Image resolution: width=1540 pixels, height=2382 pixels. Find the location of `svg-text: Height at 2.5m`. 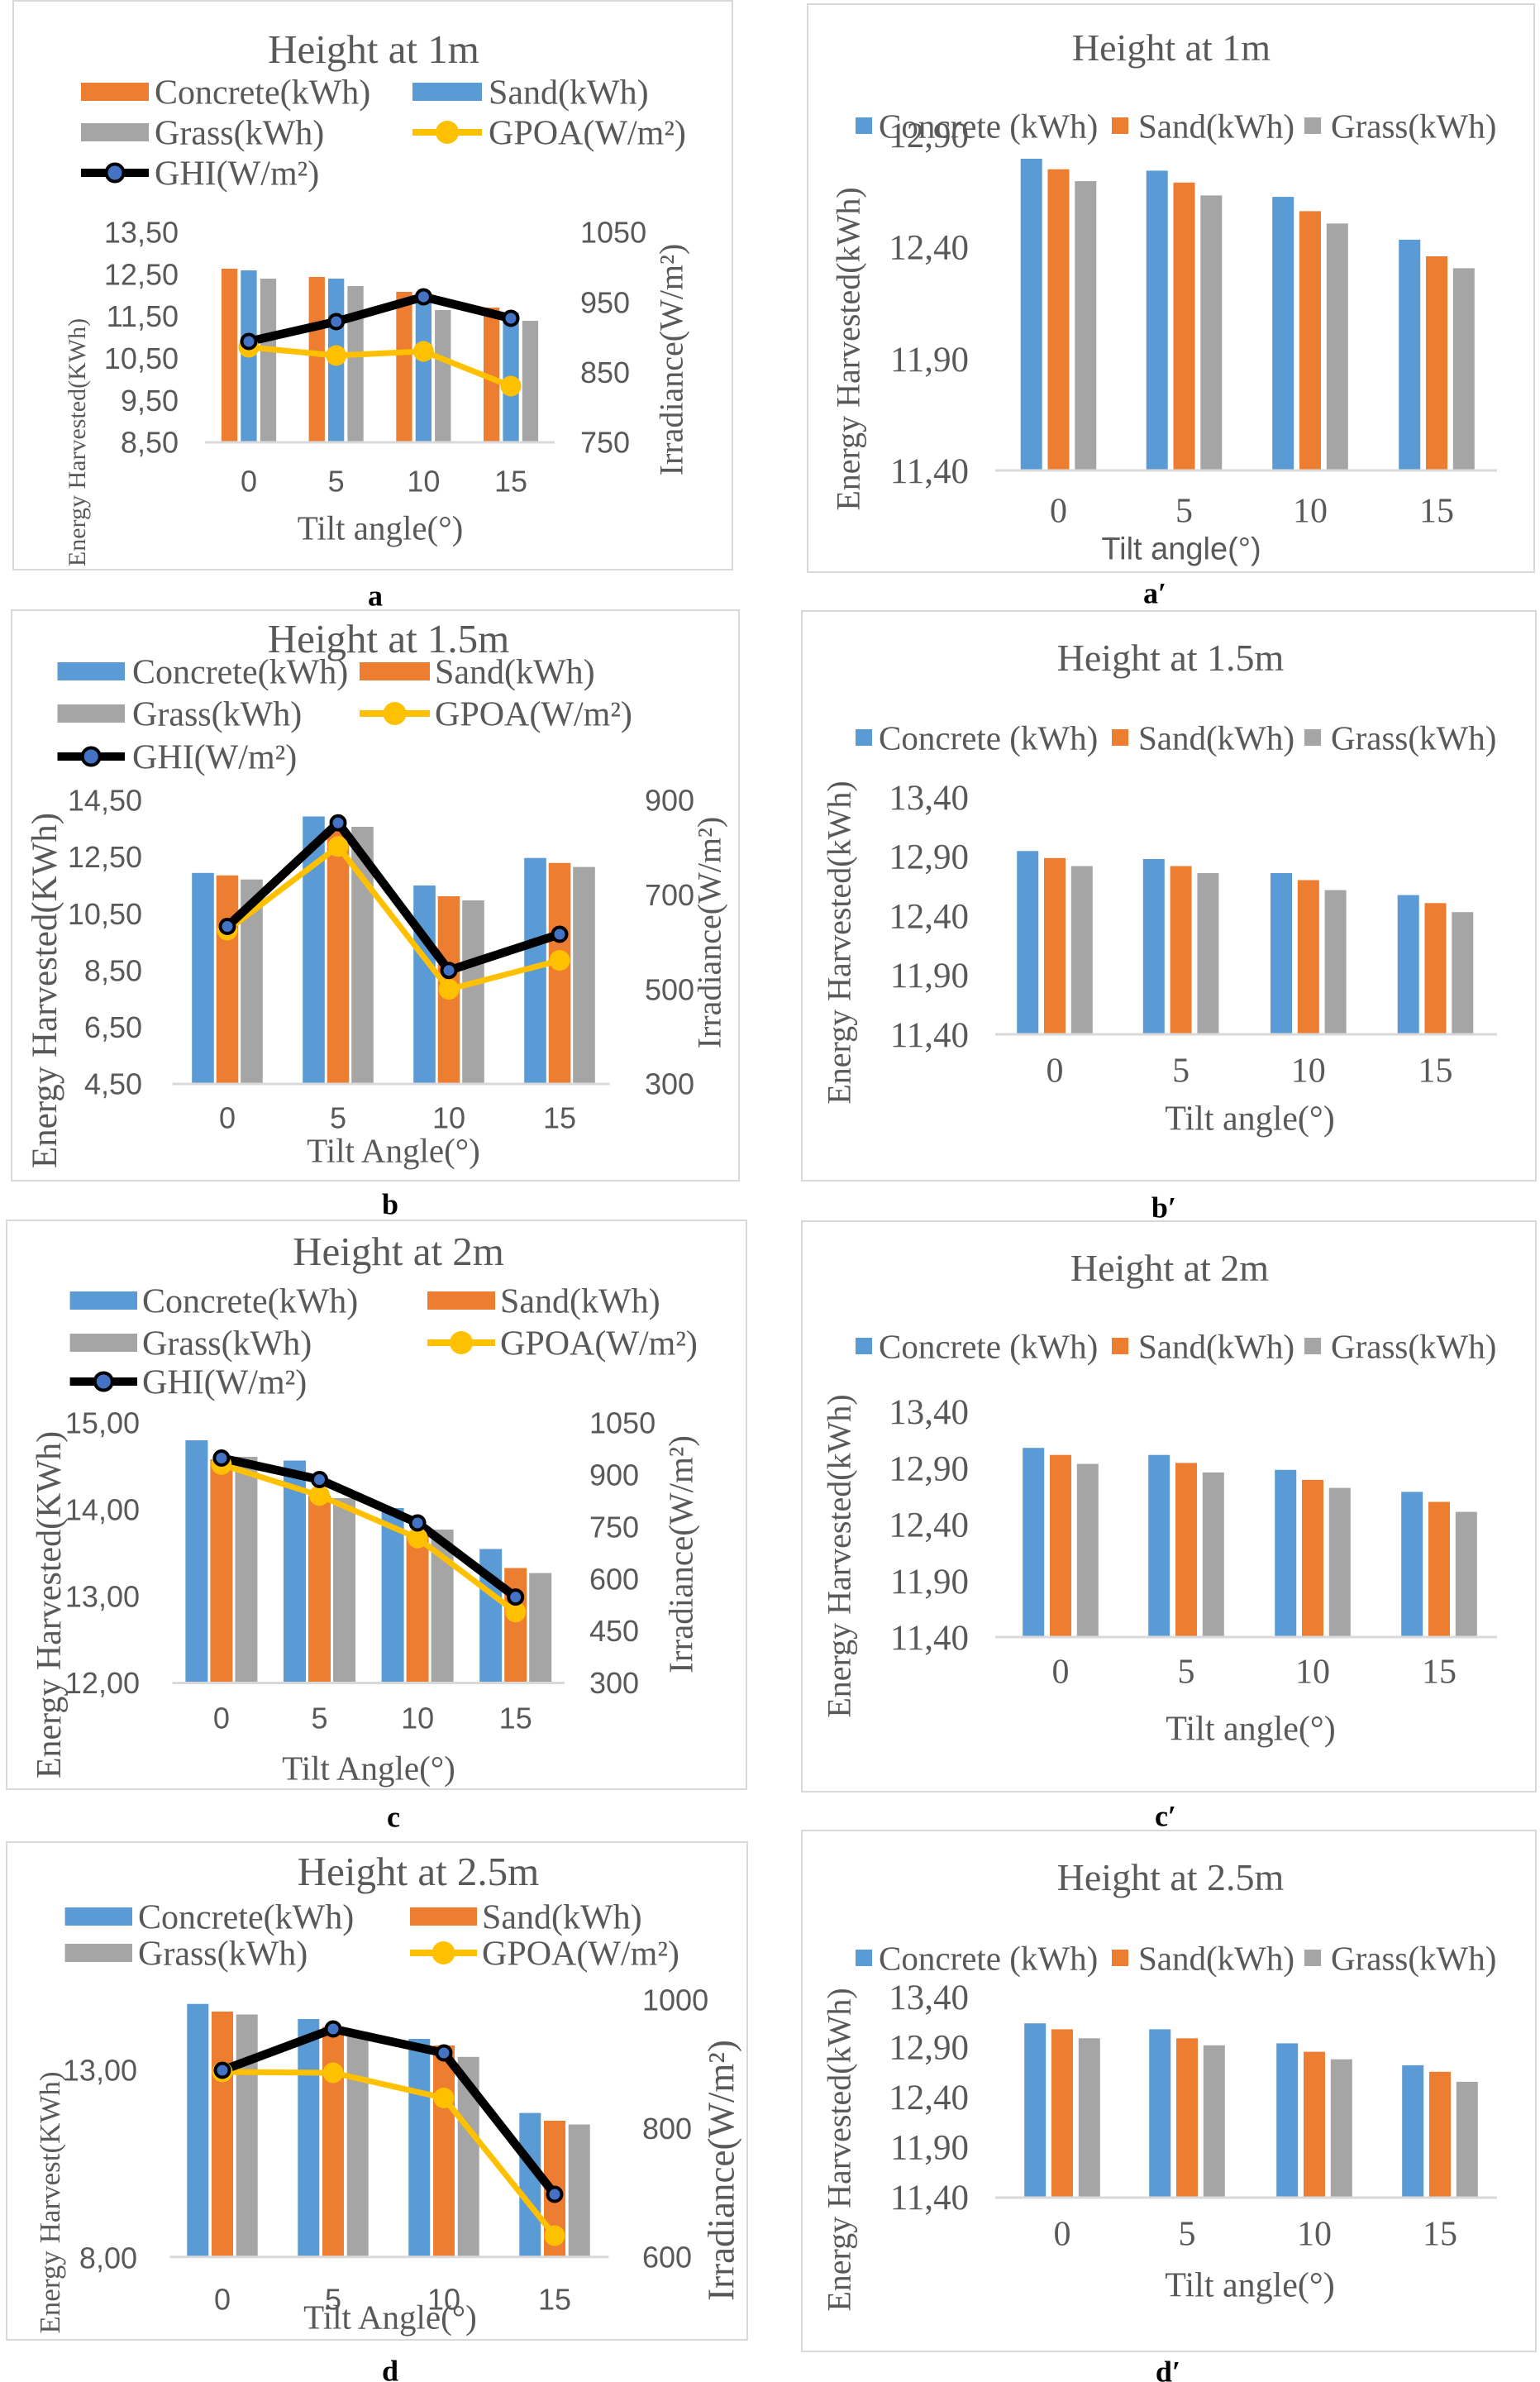

svg-text: Height at 2.5m is located at coordinates (1171, 1877).